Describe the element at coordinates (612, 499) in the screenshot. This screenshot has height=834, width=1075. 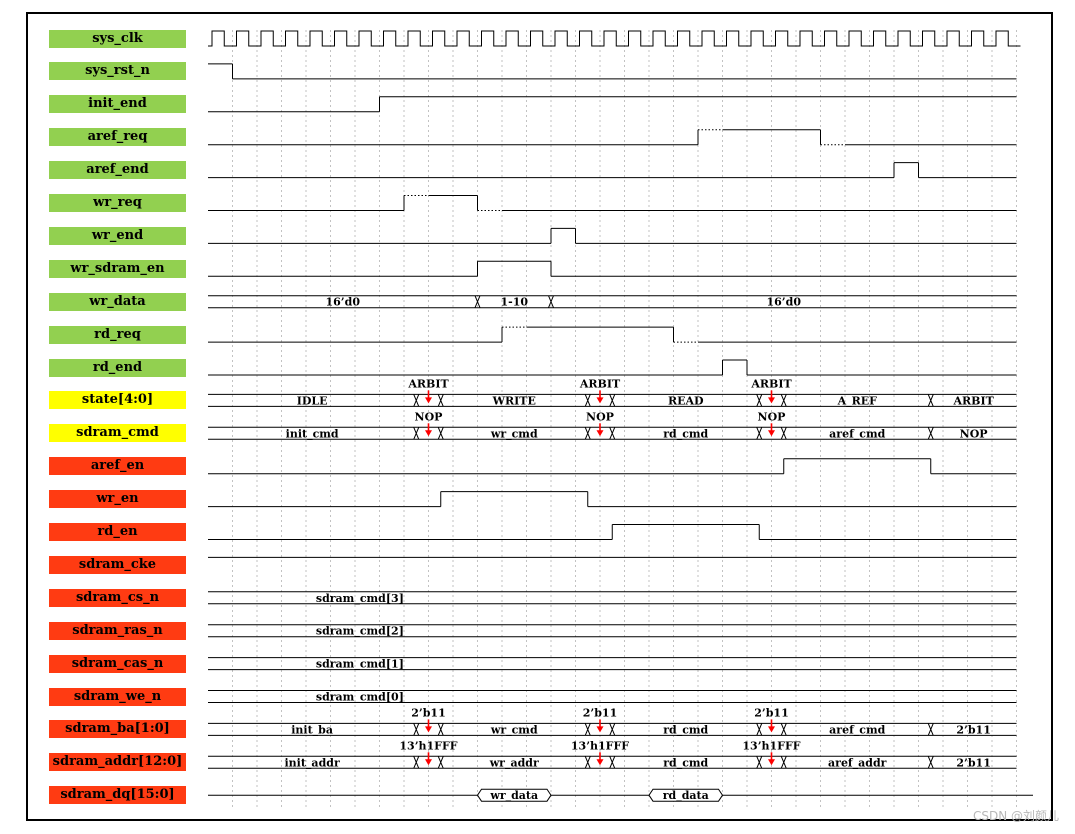
I see `waveform-wr_en` at that location.